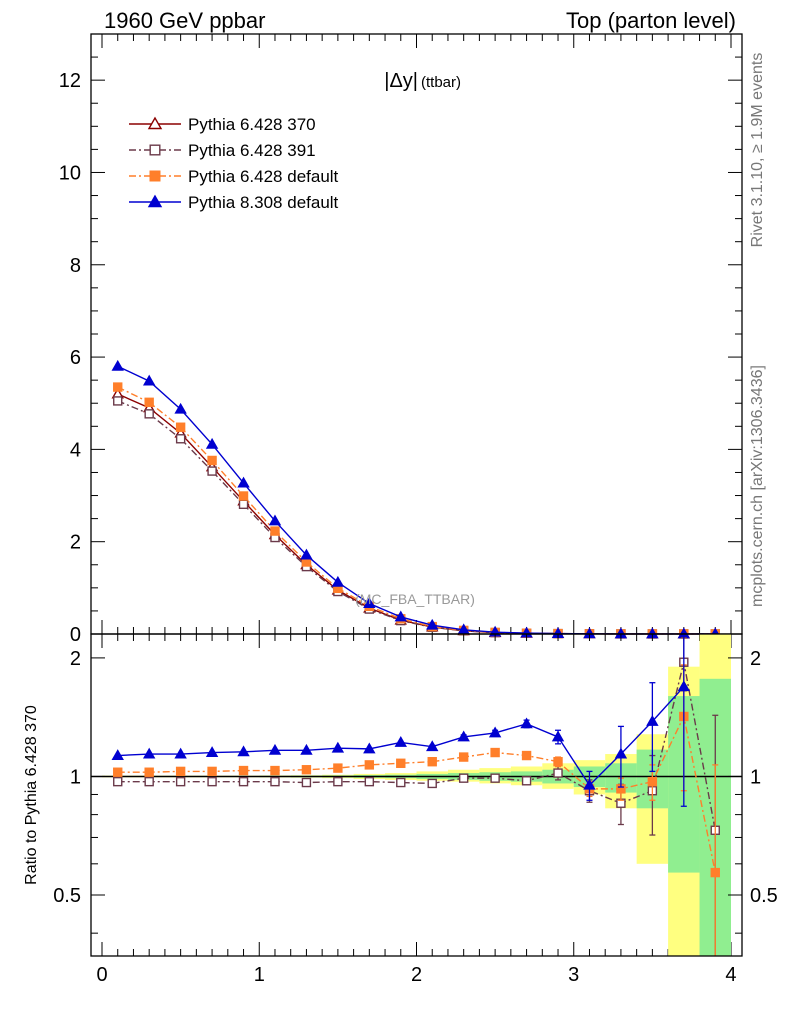 This screenshot has height=1024, width=786. I want to click on x-tick-label: 2, so click(416, 975).